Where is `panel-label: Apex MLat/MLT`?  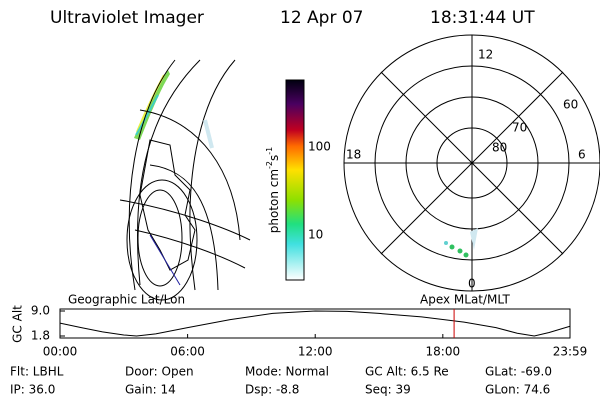
panel-label: Apex MLat/MLT is located at coordinates (465, 300).